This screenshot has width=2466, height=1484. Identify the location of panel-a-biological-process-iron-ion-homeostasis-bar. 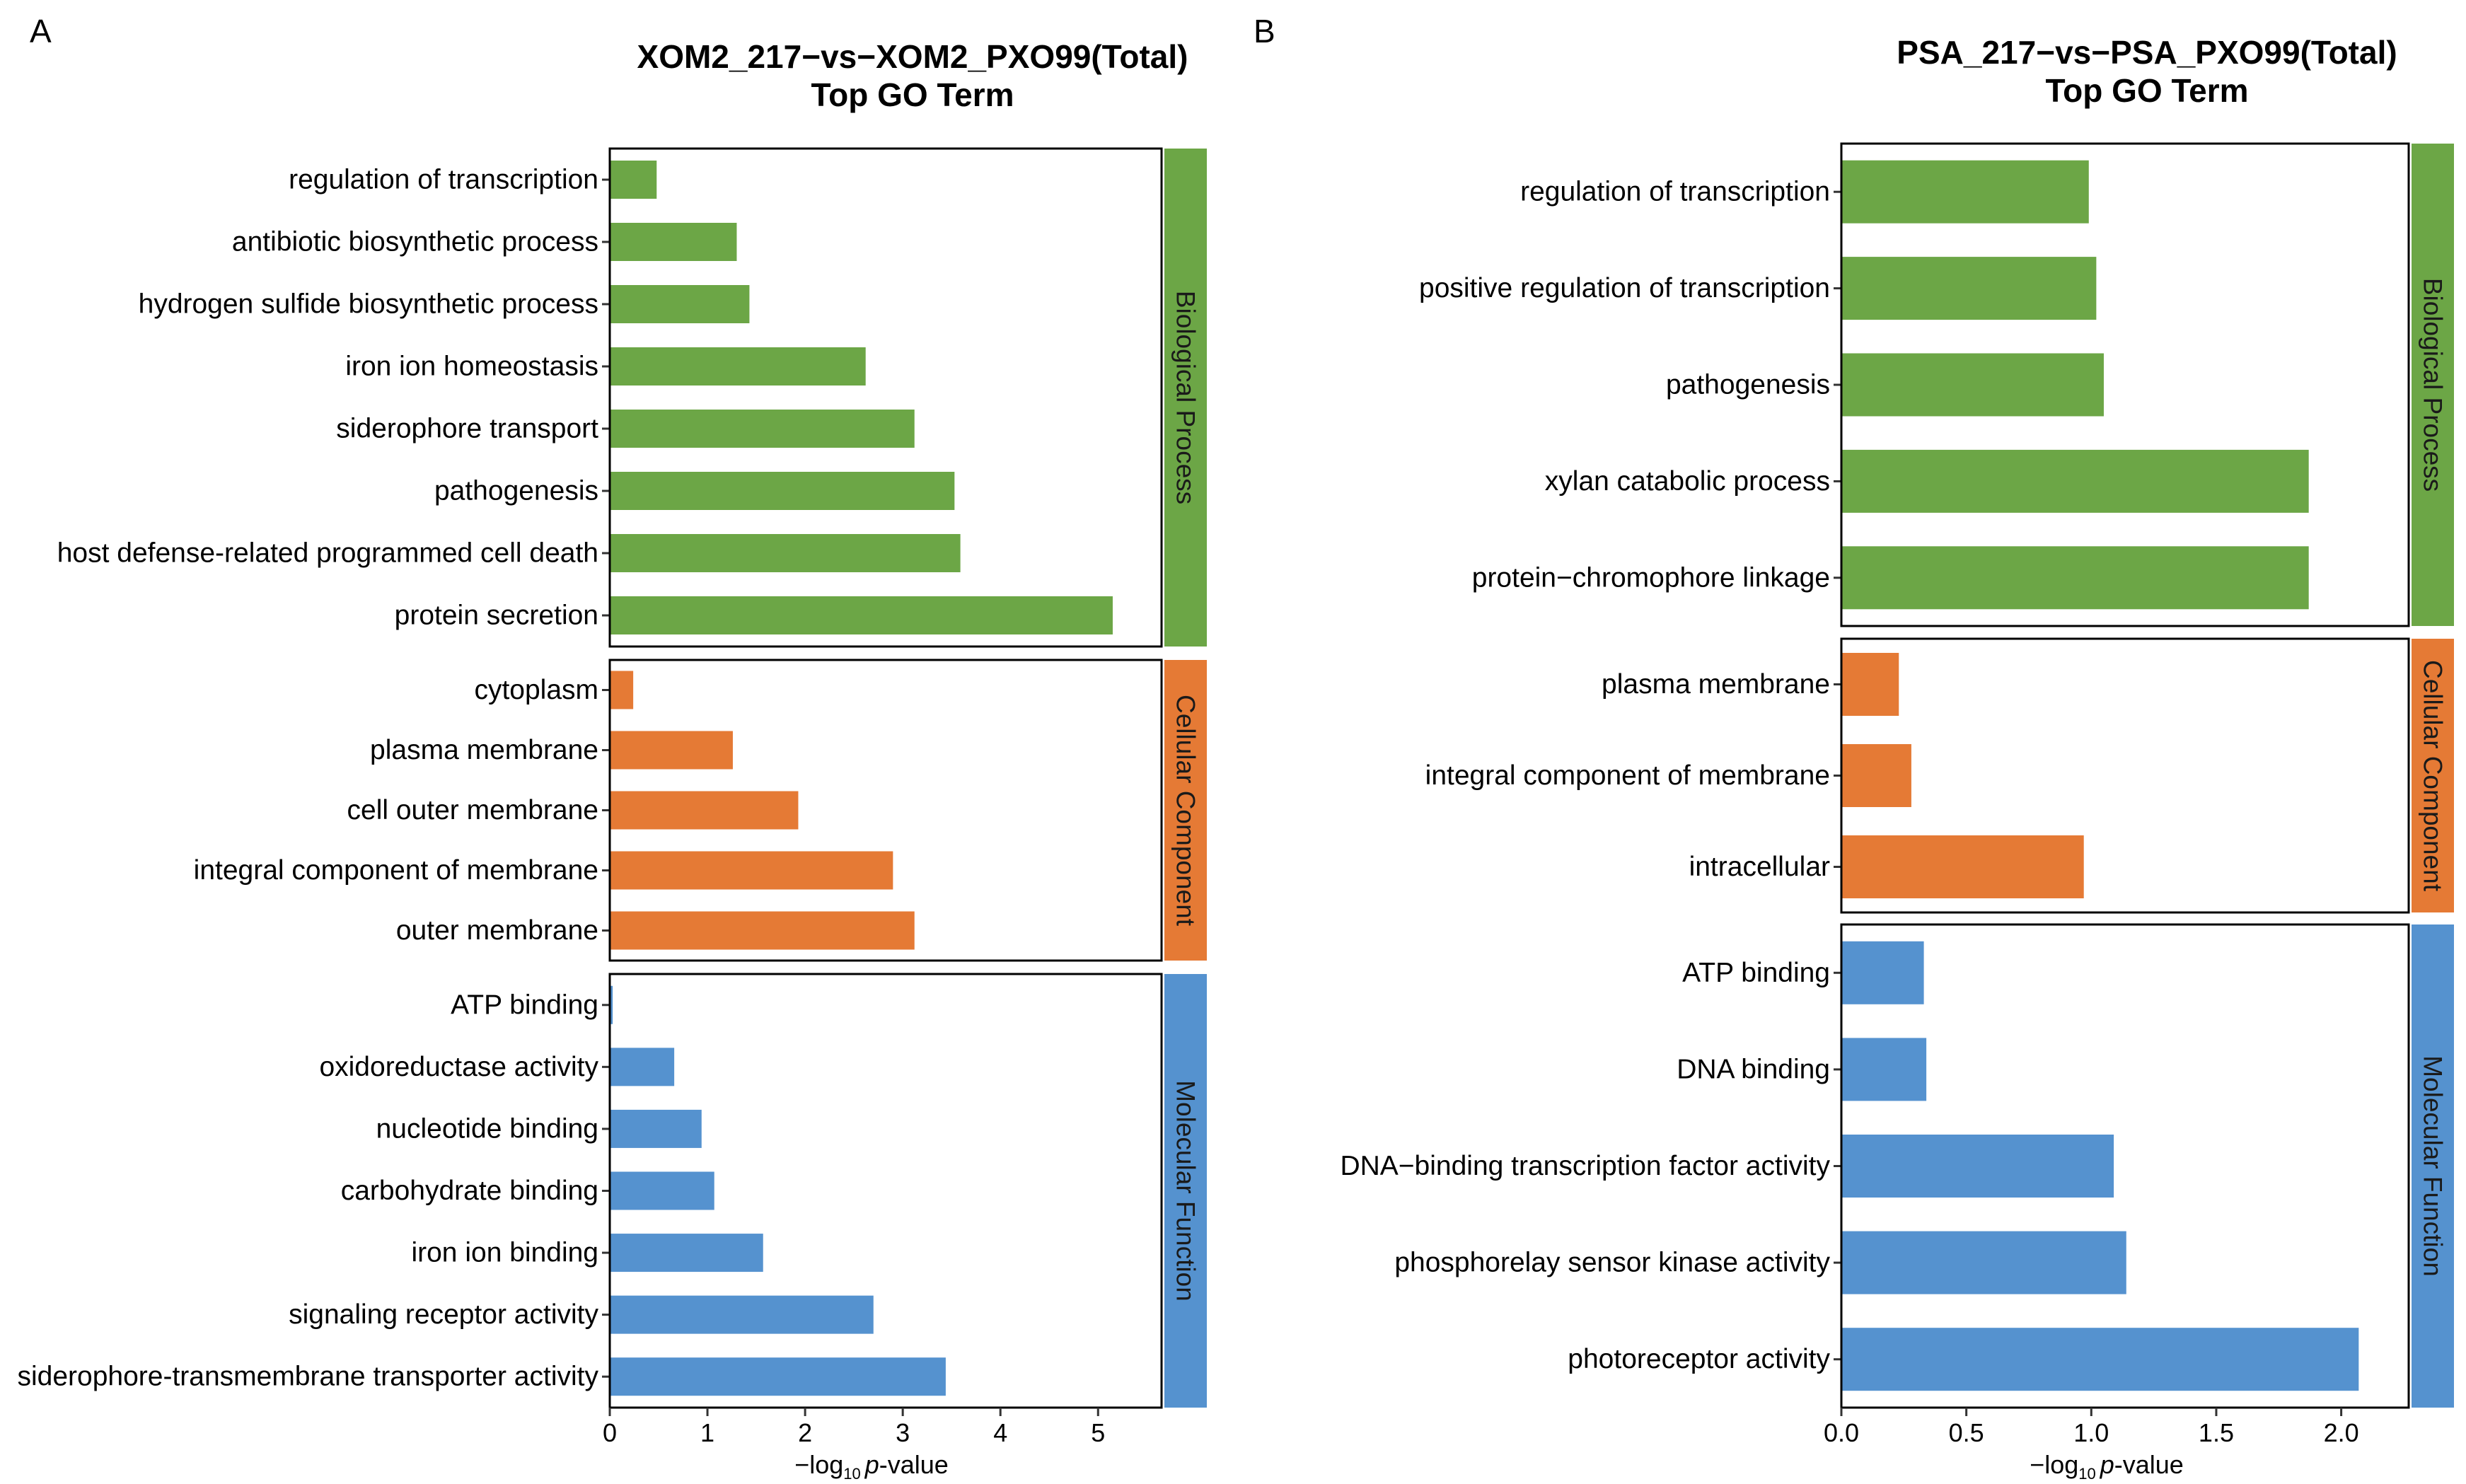
(738, 366).